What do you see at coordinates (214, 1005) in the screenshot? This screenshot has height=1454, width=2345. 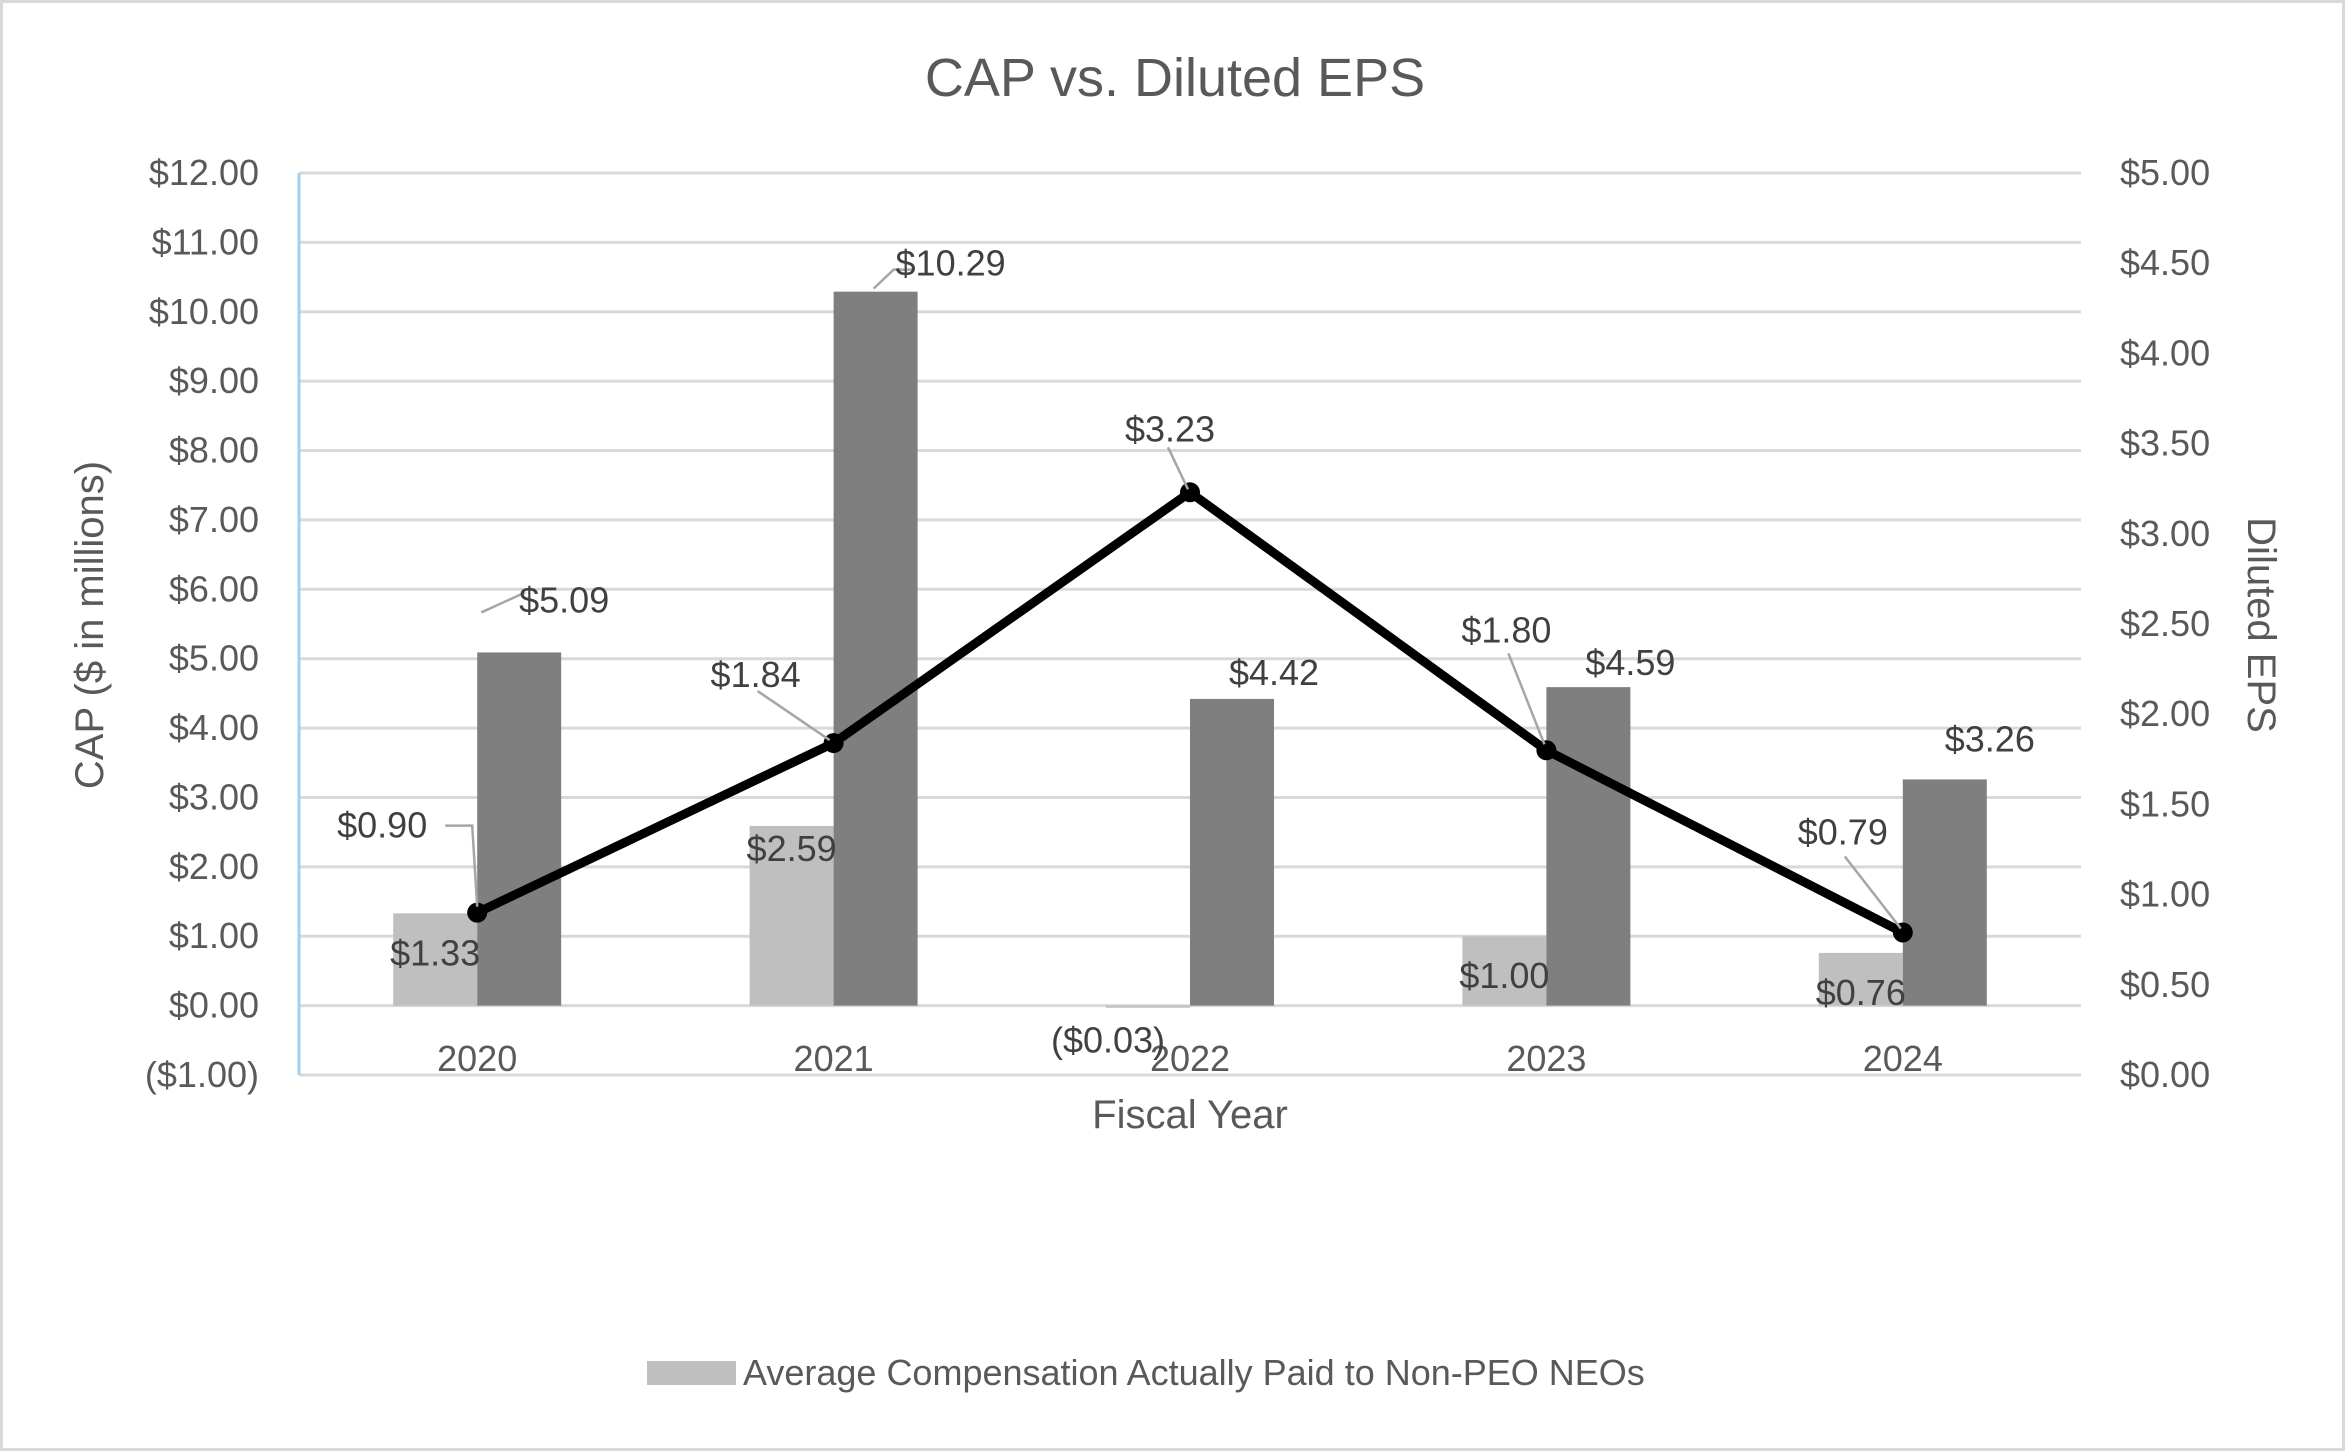 I see `y-tick-label: $0.00` at bounding box center [214, 1005].